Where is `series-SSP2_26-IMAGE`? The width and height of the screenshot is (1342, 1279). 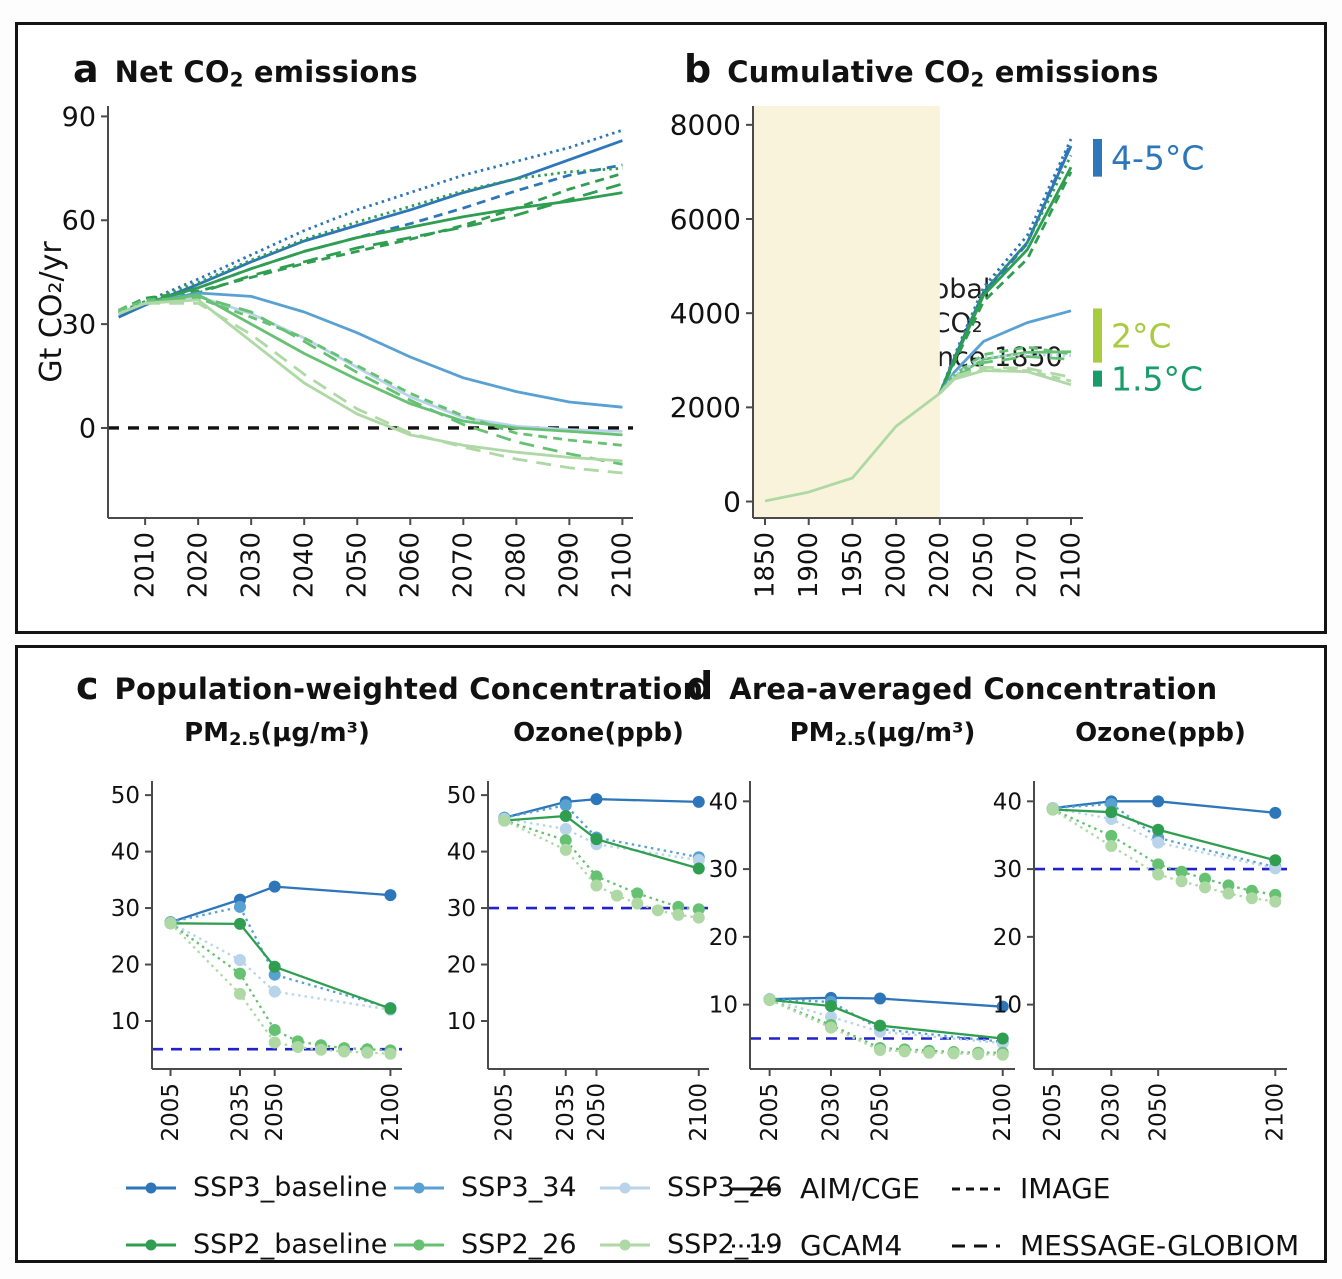
series-SSP2_26-IMAGE is located at coordinates (1005, 370).